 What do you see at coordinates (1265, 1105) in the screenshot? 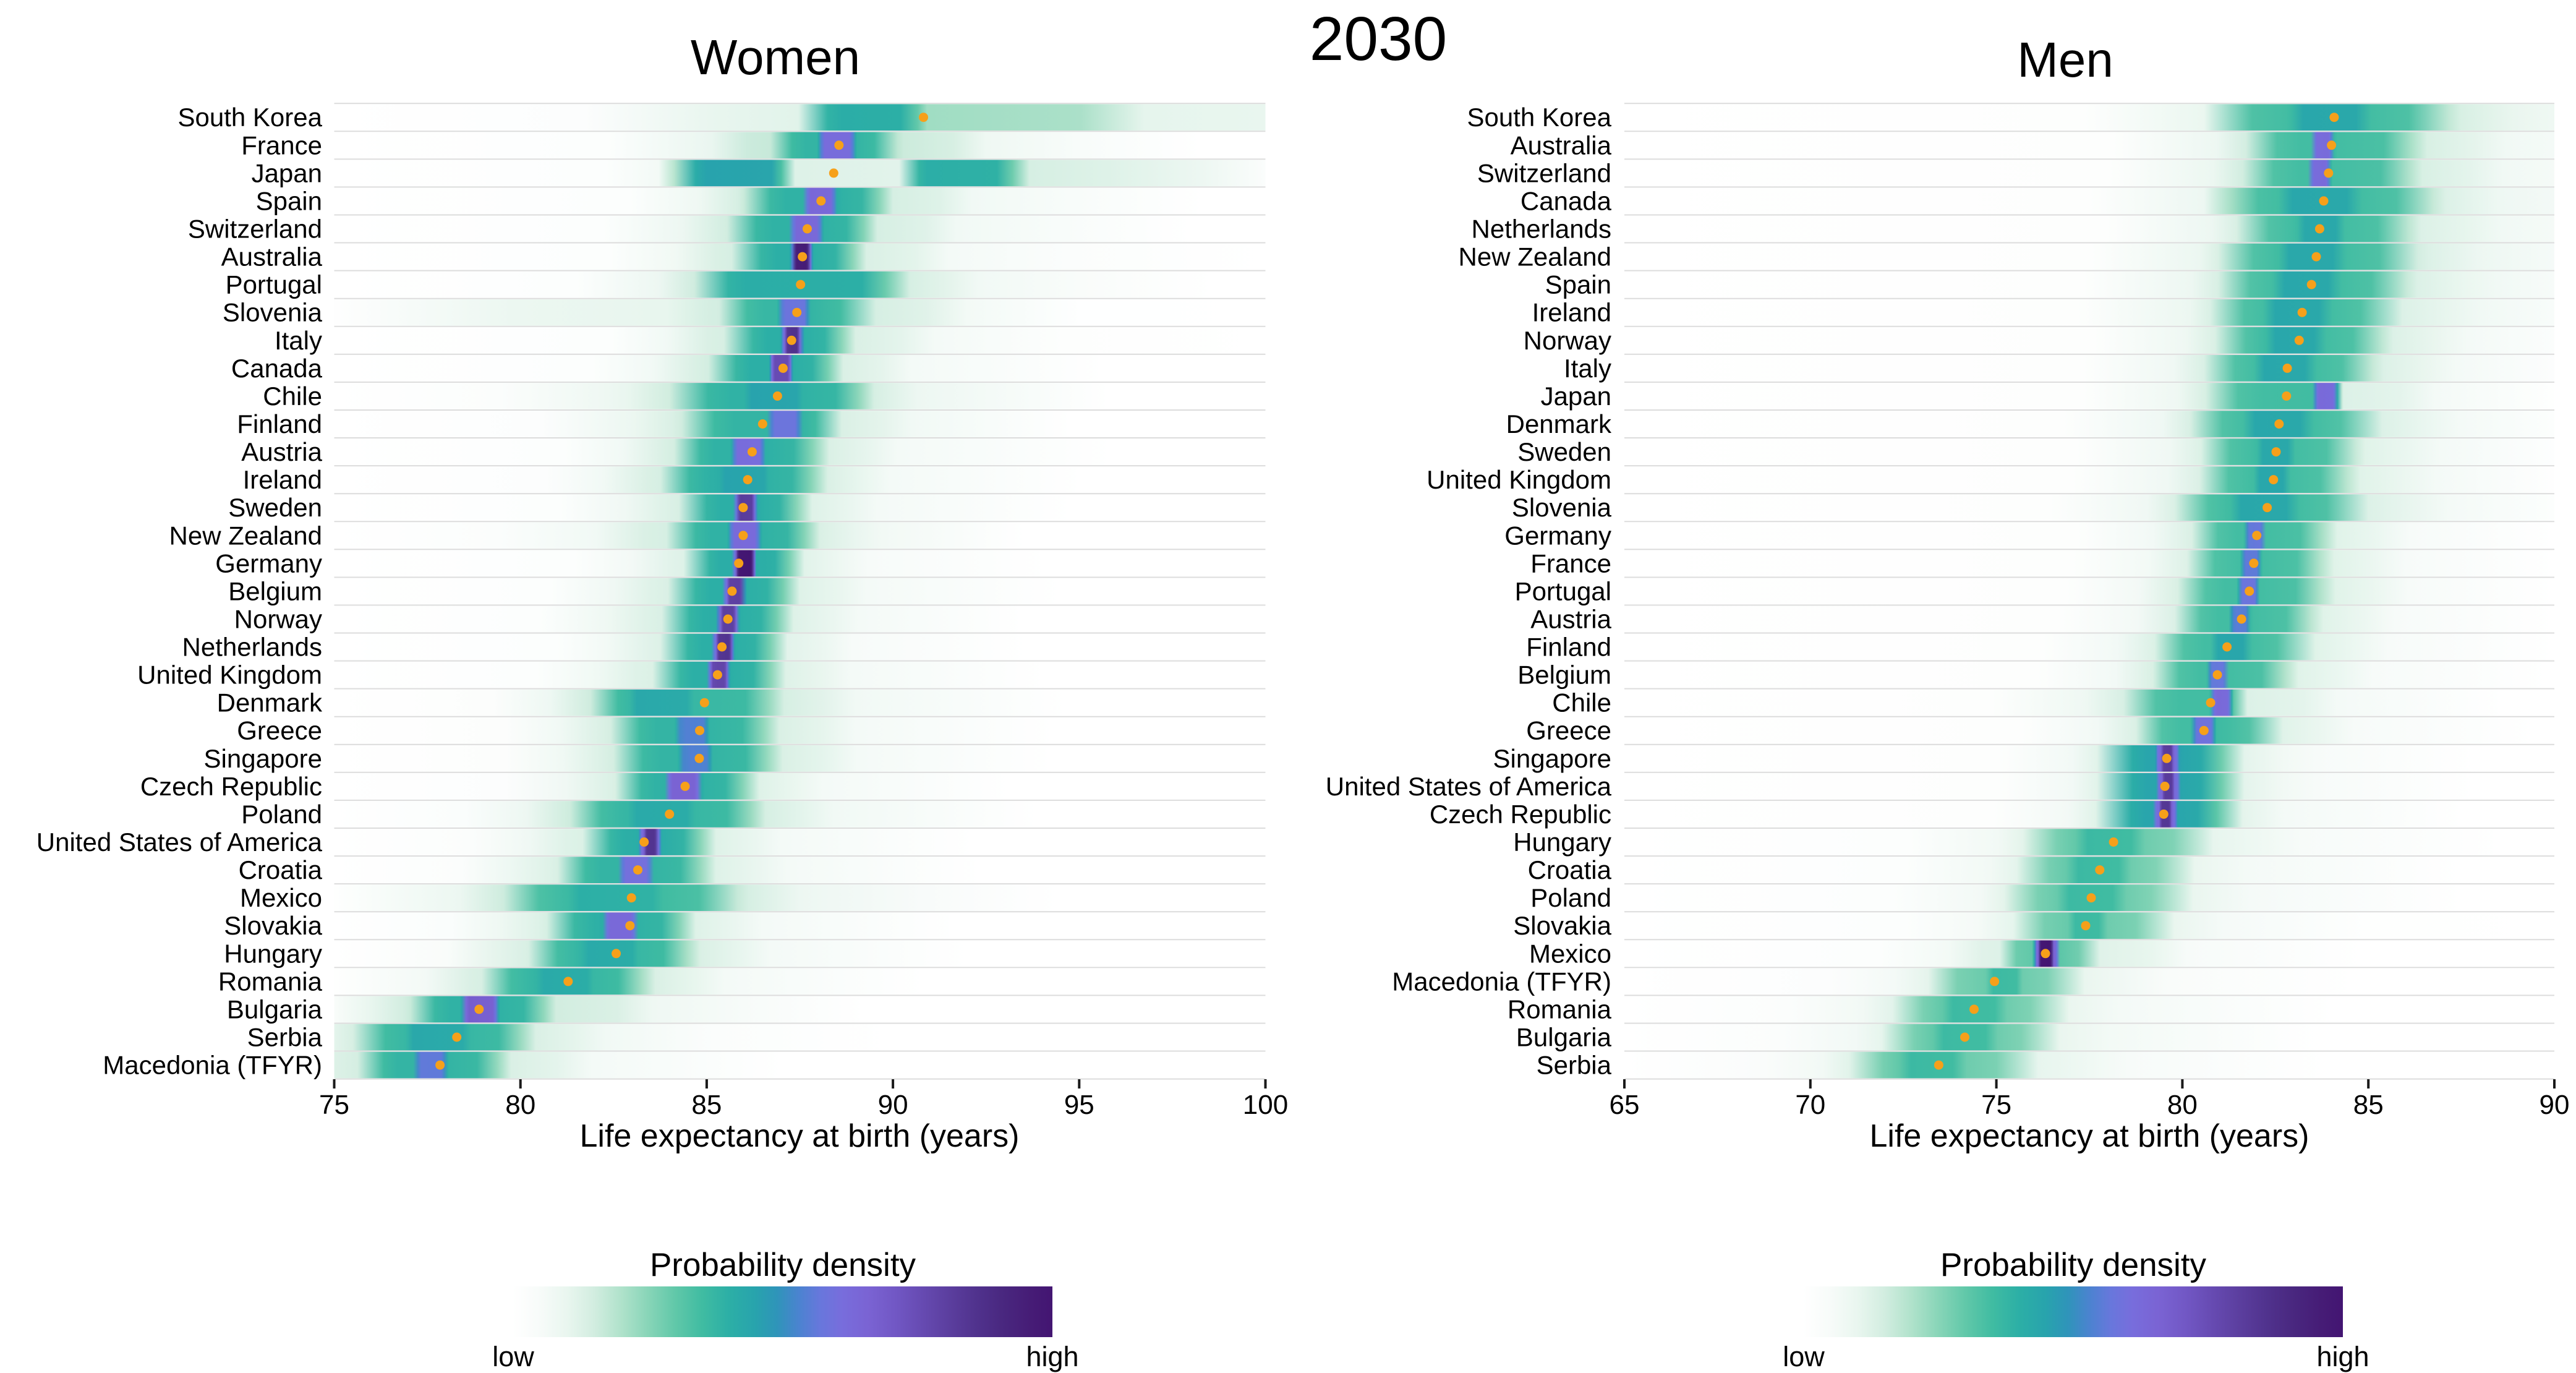
I see `svg-text: 100` at bounding box center [1265, 1105].